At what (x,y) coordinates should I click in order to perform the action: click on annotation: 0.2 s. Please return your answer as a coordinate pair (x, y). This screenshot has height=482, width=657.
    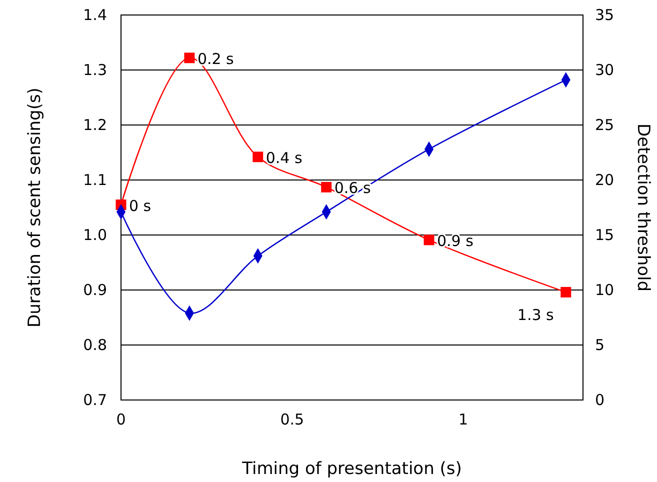
    Looking at the image, I should click on (215, 59).